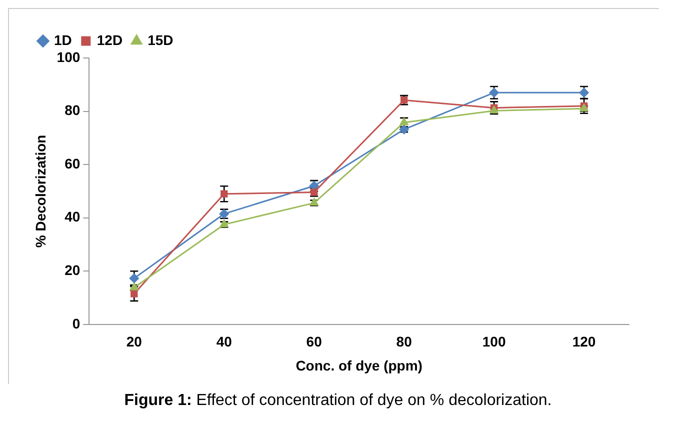 The width and height of the screenshot is (676, 434). What do you see at coordinates (314, 342) in the screenshot?
I see `x-tick-label: 60` at bounding box center [314, 342].